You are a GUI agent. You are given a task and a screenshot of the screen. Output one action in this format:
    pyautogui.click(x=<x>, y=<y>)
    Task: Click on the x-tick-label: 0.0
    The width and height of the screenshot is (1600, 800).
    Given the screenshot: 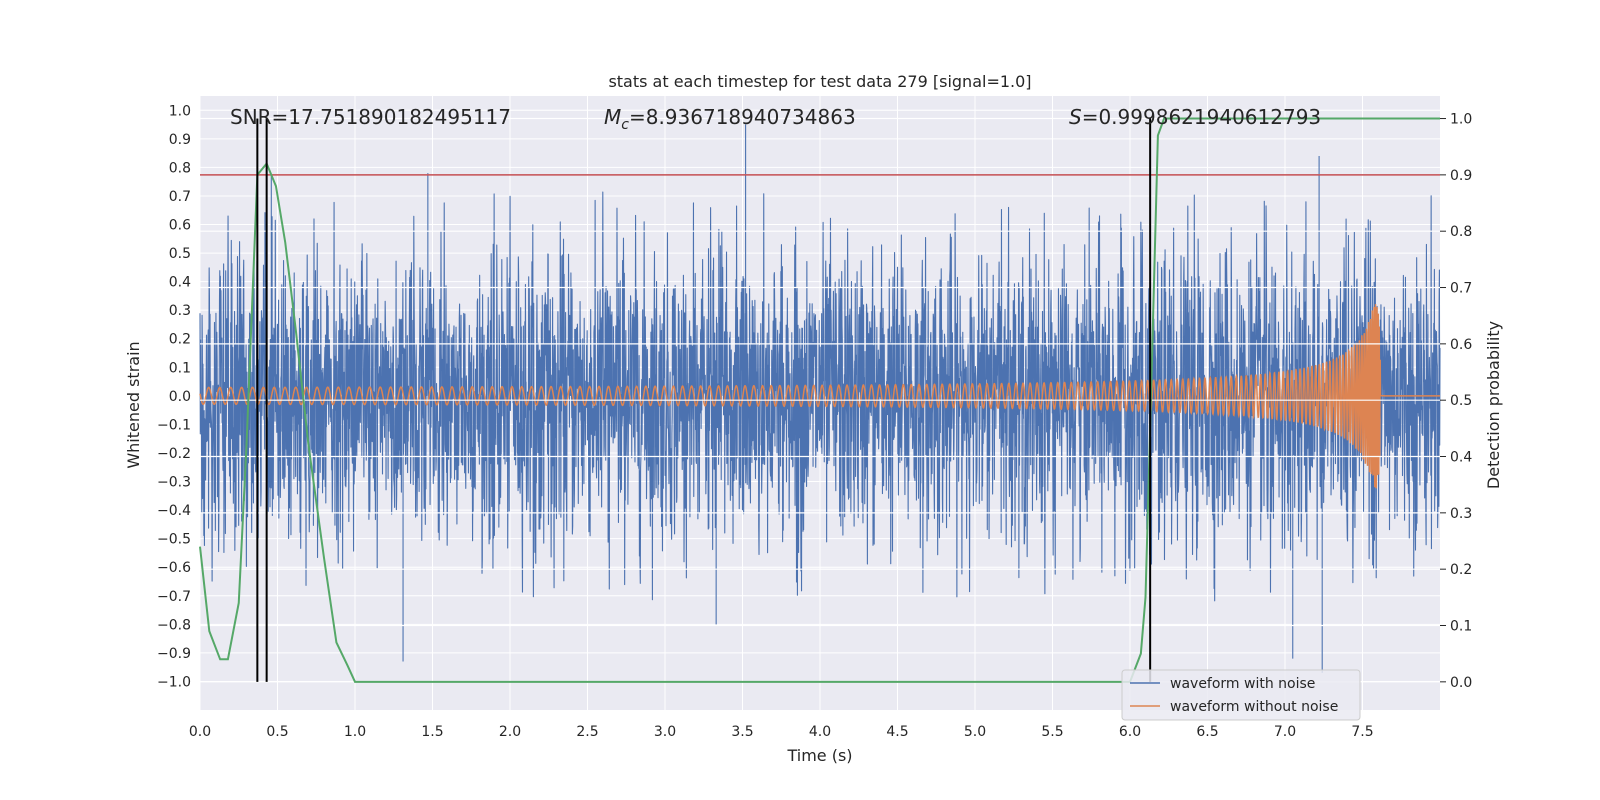 What is the action you would take?
    pyautogui.click(x=200, y=732)
    